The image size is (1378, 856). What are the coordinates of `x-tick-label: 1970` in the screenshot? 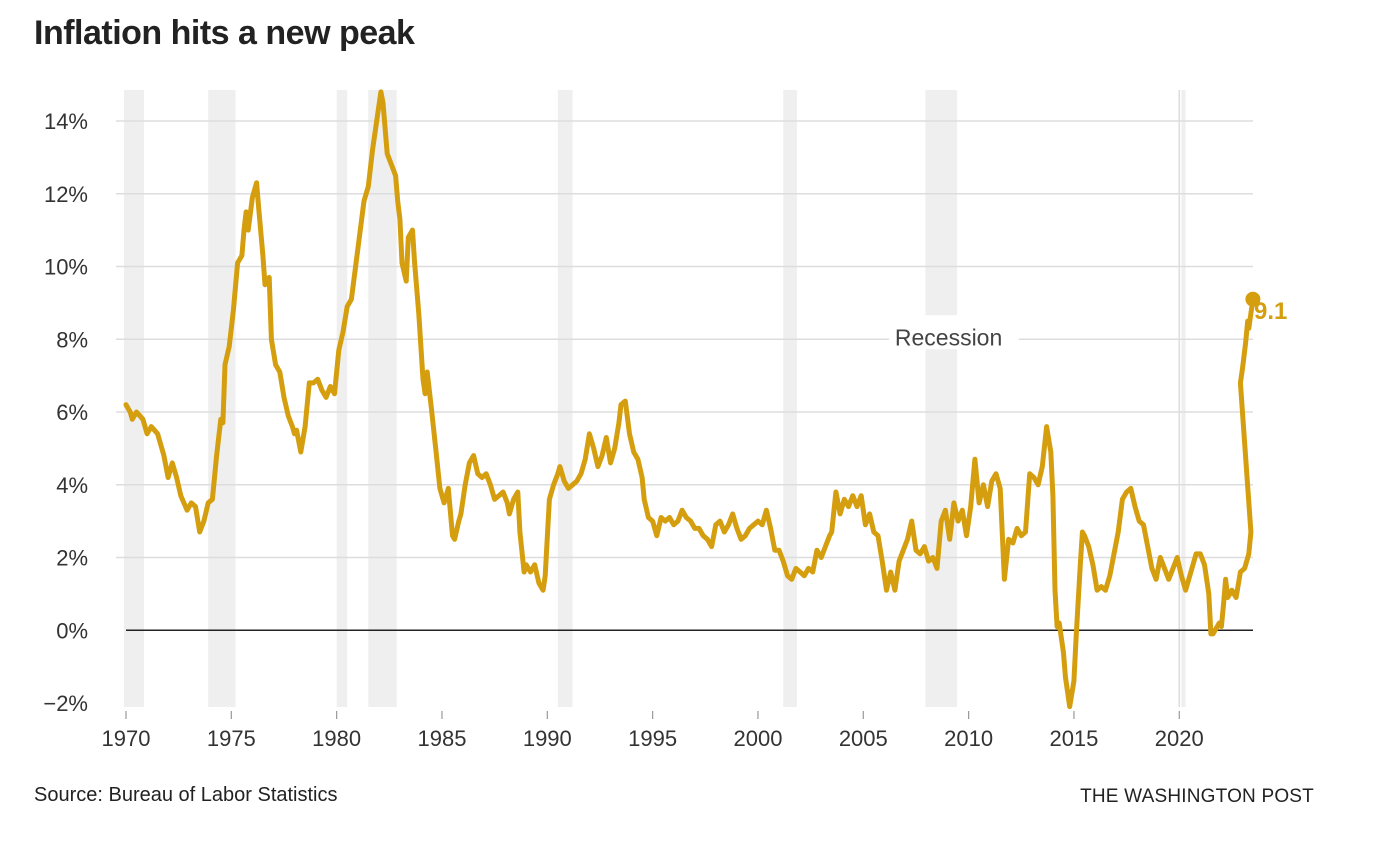 It's located at (126, 738).